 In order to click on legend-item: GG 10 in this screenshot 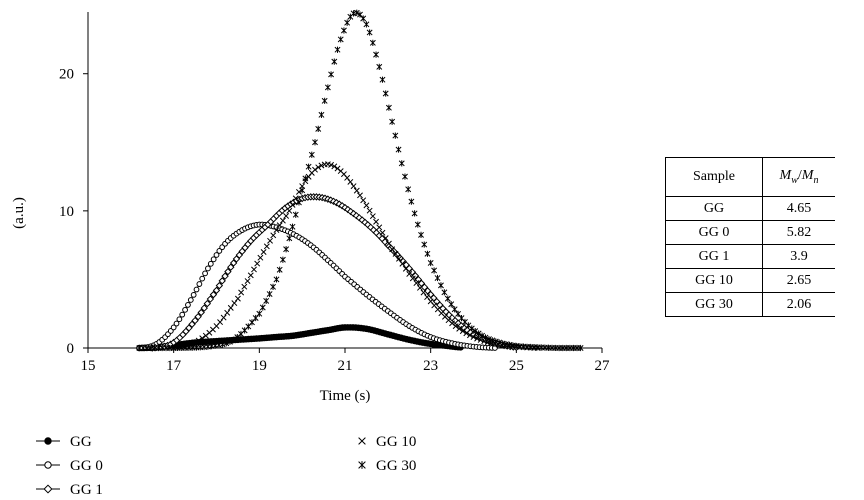, I will do `click(387, 442)`.